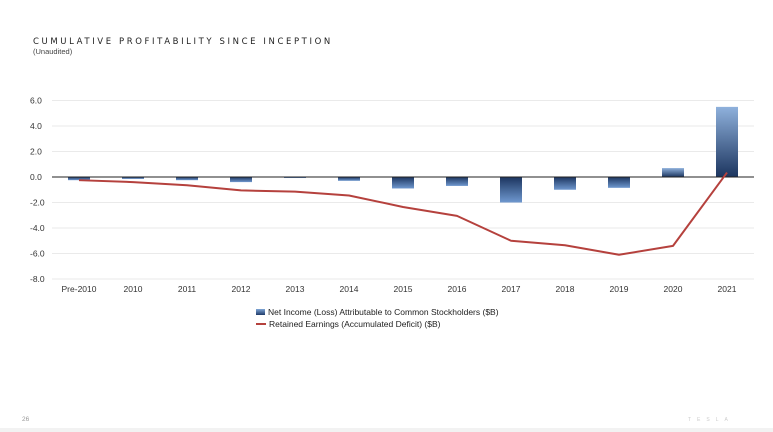  I want to click on chart-subtitle: (Unaudited), so click(53, 51).